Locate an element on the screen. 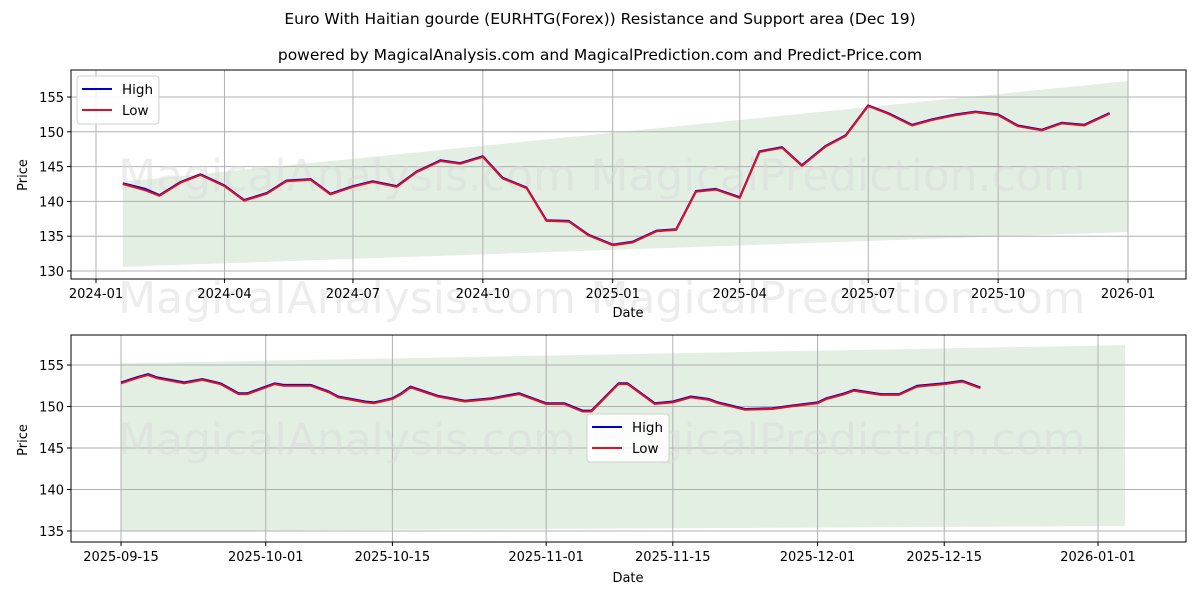  y-axis-ticks: 135 140 145 150 155 is located at coordinates (55, 449).